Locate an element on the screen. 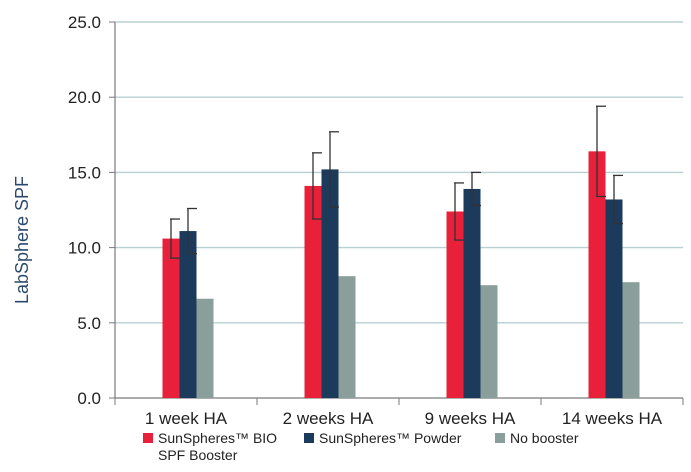 Image resolution: width=691 pixels, height=472 pixels. y-tick-label: 20.0 is located at coordinates (84, 97).